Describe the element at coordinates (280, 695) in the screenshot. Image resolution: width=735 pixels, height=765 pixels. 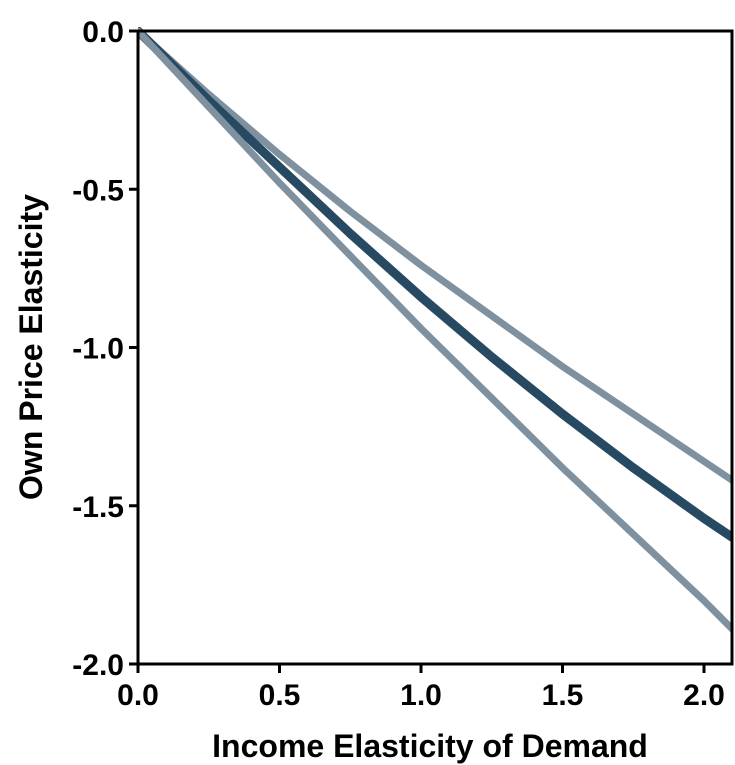
I see `x-tick-label: 0.5` at that location.